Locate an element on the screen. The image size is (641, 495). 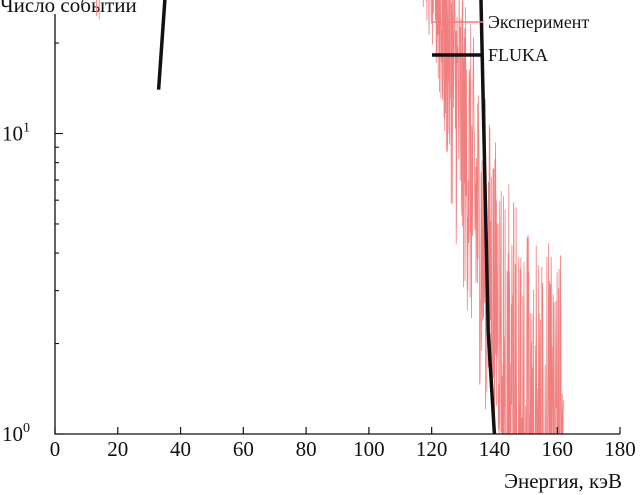
x-tick-label: 40 is located at coordinates (180, 449).